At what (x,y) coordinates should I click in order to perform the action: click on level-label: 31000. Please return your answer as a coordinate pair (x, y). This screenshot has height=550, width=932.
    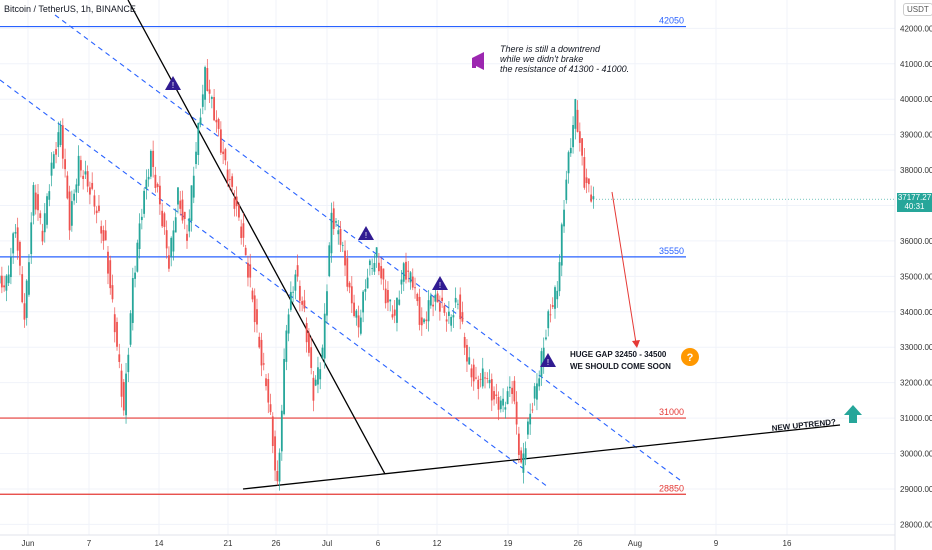
    Looking at the image, I should click on (671, 412).